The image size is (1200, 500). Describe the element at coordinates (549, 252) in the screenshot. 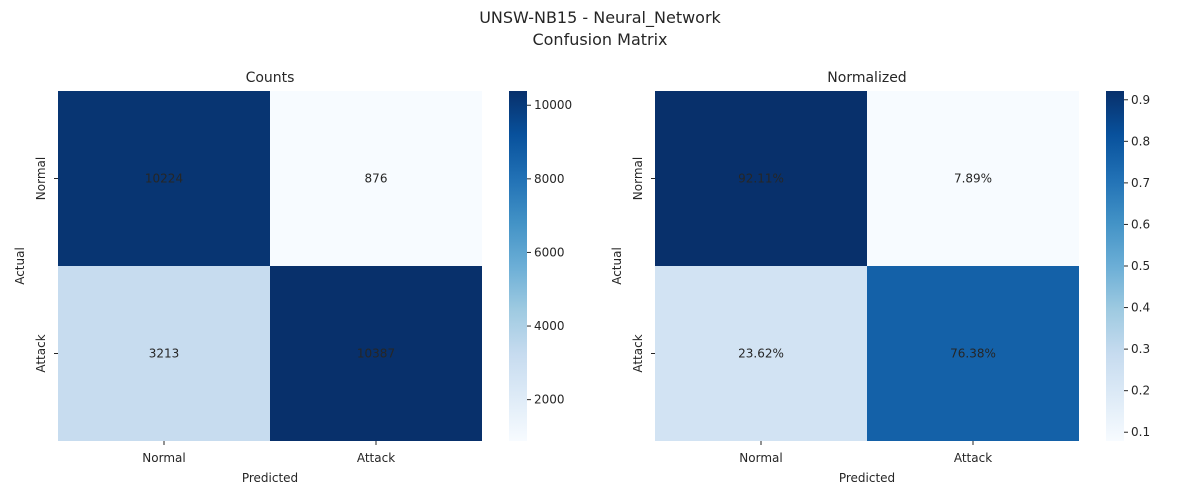

I see `colorbar-tick-label: 6000` at that location.